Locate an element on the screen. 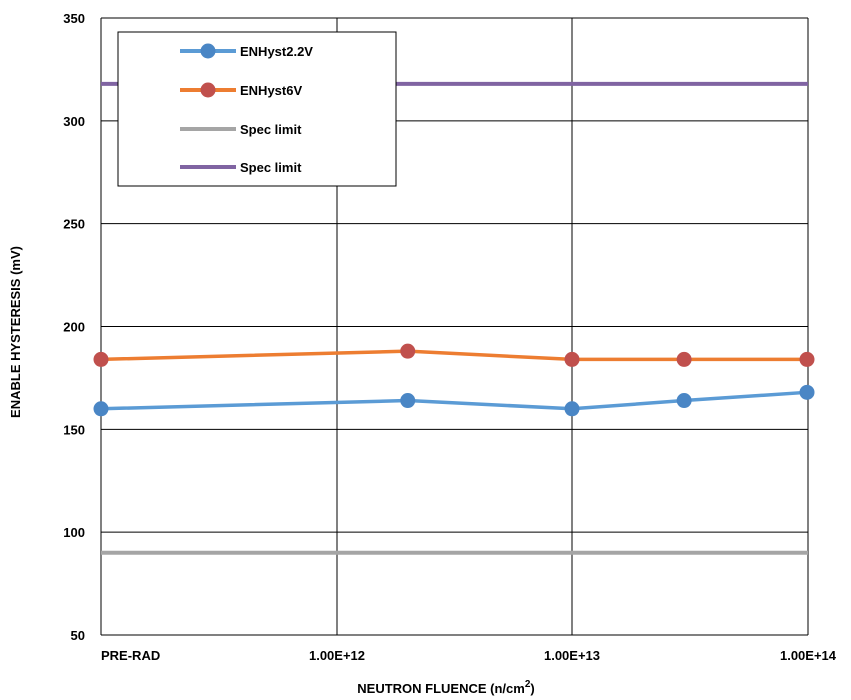 This screenshot has width=851, height=700. y-tick-label: 100 is located at coordinates (74, 532).